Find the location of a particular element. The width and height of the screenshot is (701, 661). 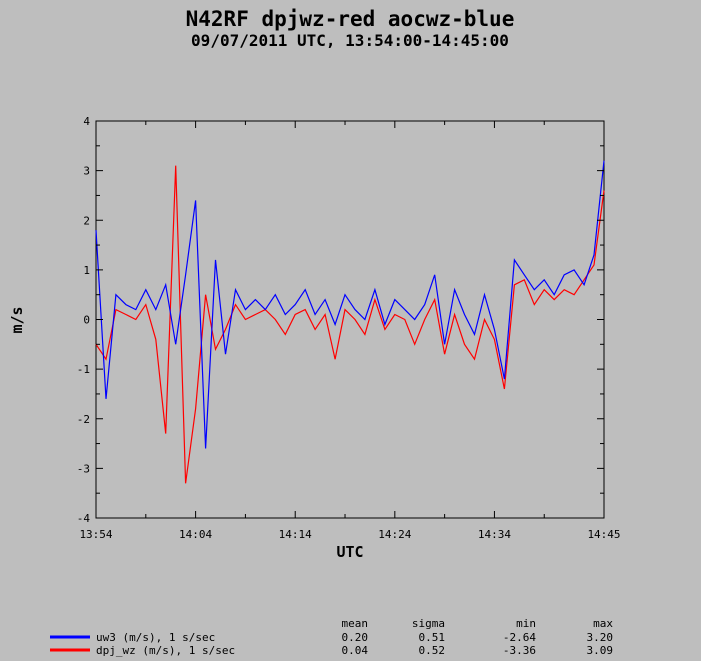

stats-header: sigma is located at coordinates (428, 623).